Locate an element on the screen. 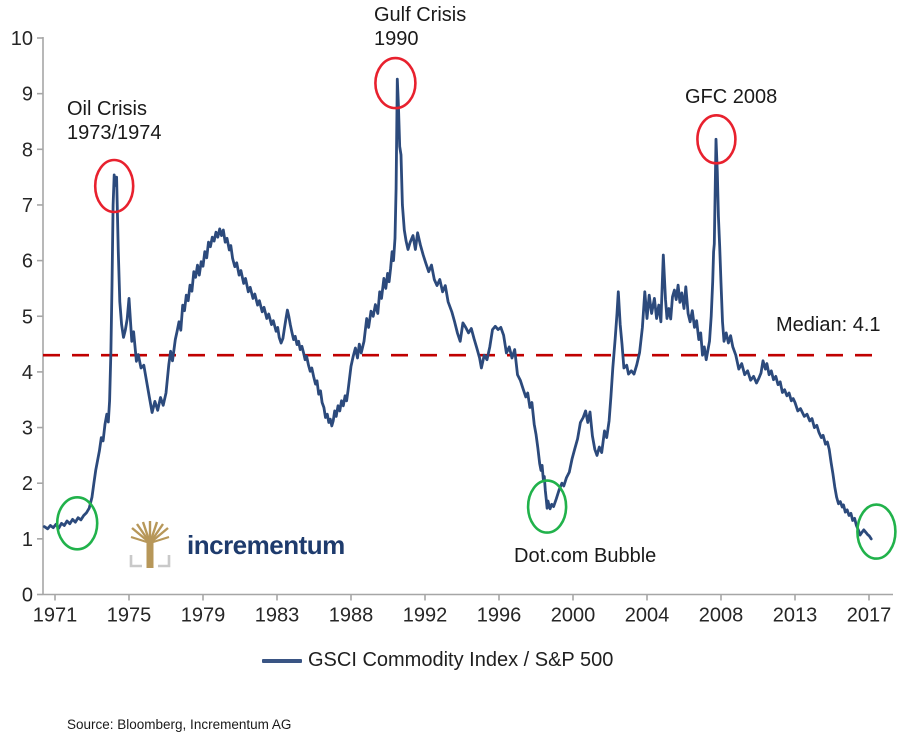  y-tick-label: 4 is located at coordinates (27, 373).